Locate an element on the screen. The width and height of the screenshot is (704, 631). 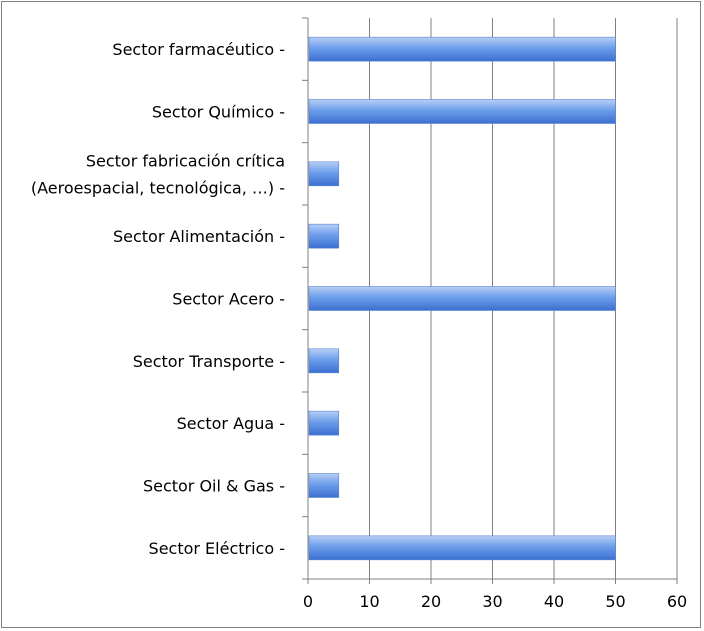
x-tick-label-40: 40 is located at coordinates (554, 601).